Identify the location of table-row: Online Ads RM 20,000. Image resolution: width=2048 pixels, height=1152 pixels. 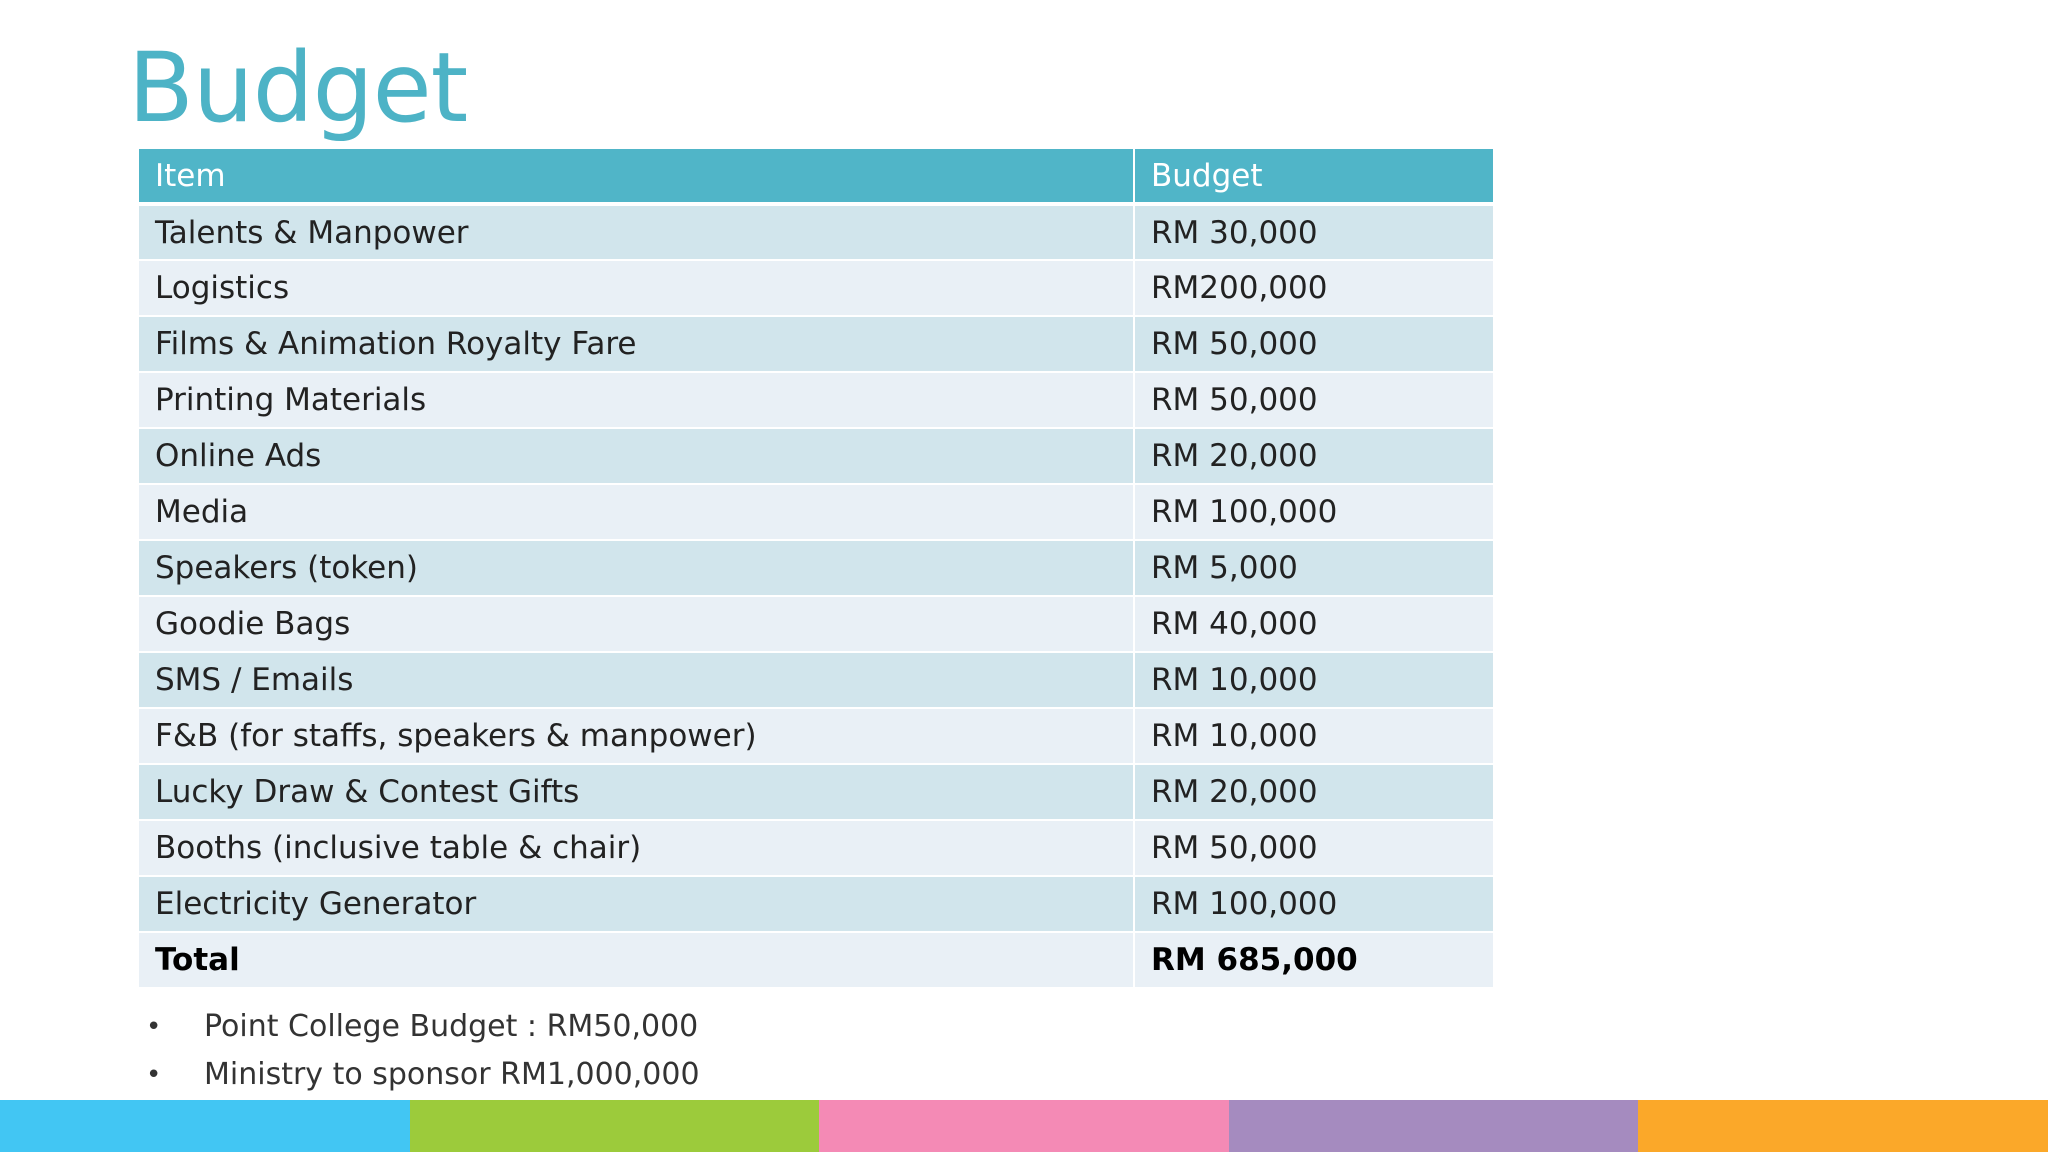
(816, 456).